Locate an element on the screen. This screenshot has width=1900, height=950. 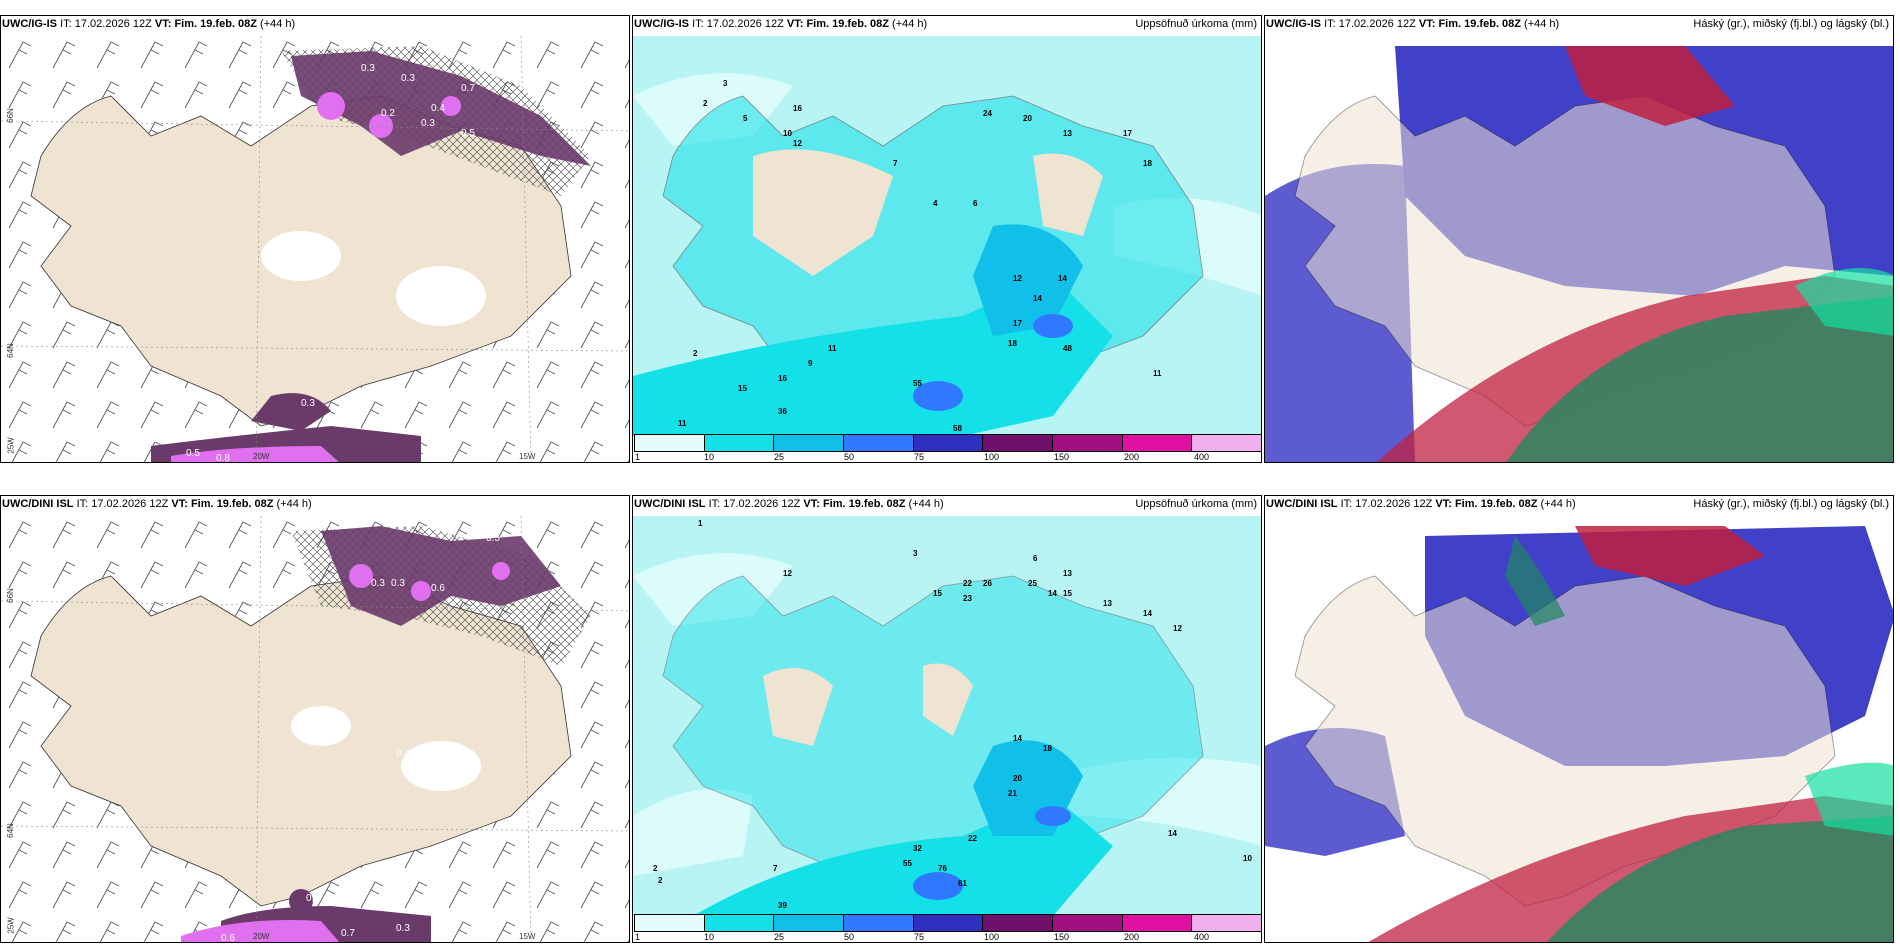
svg-text: 32 is located at coordinates (917, 848).